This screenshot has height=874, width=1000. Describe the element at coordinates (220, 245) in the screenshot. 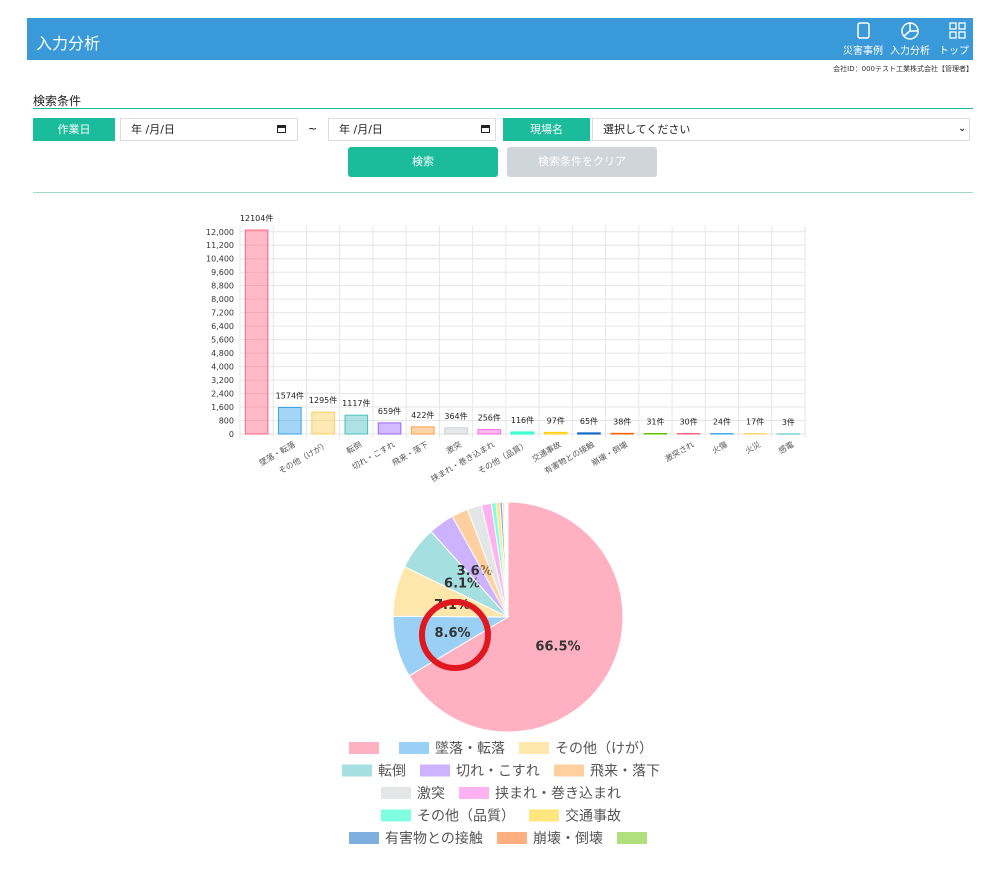

I see `y-tick-label: 11,200` at that location.